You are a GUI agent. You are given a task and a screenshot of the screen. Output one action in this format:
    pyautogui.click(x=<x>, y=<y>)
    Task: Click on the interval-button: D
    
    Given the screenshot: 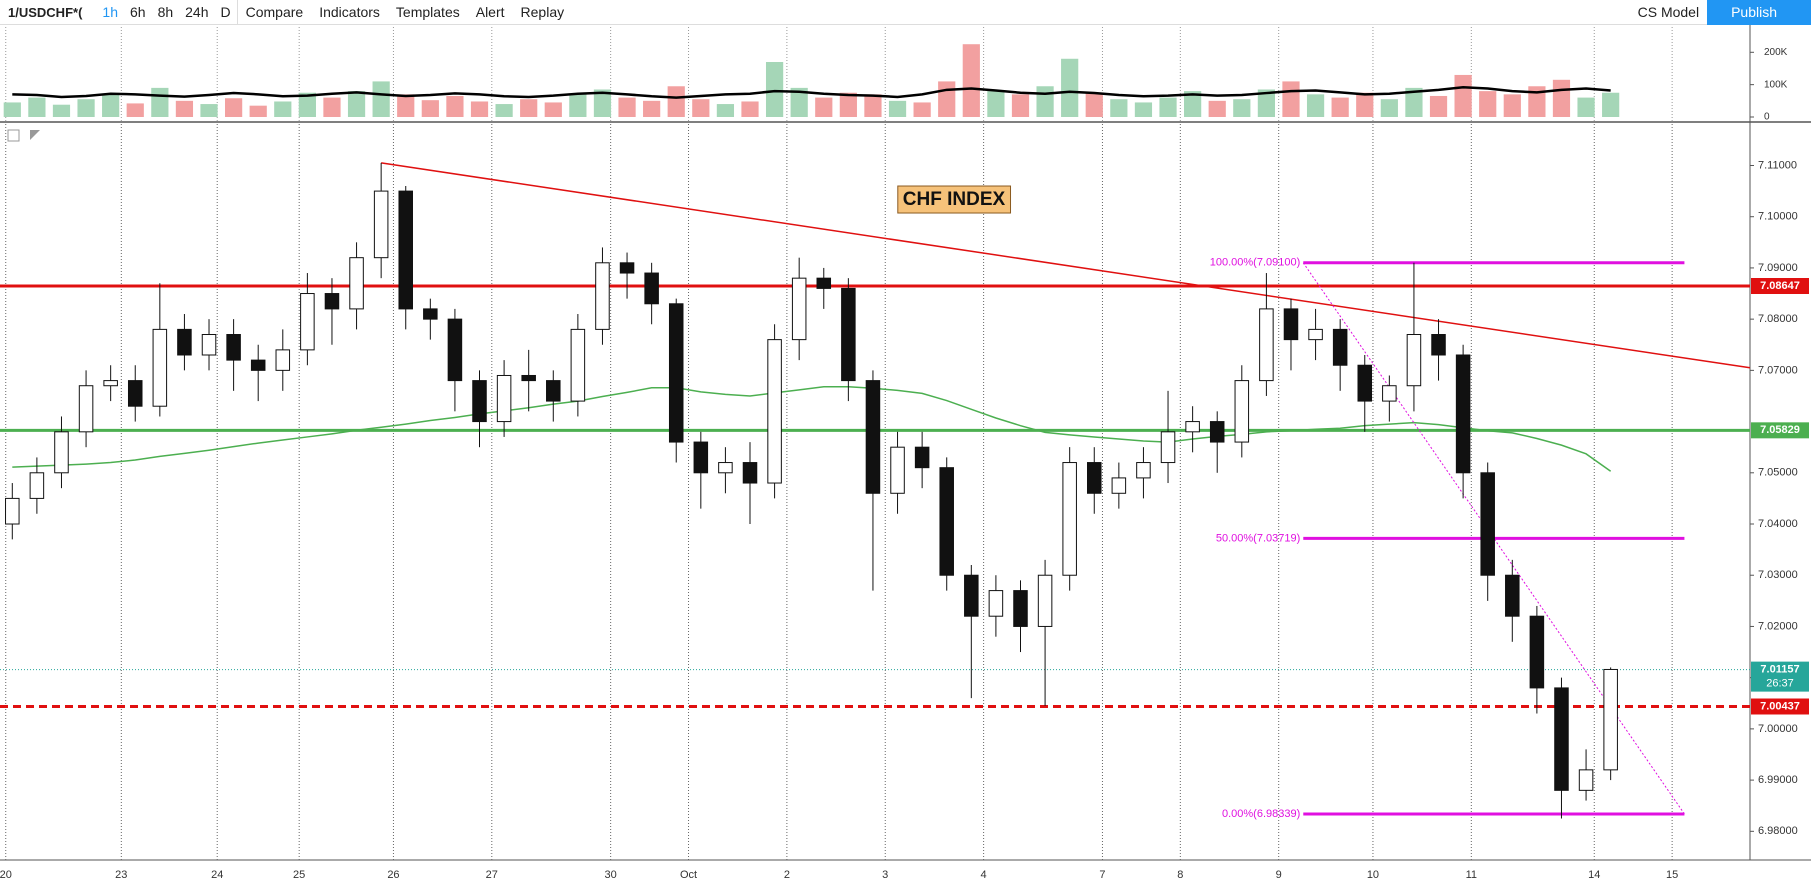 What is the action you would take?
    pyautogui.click(x=225, y=12)
    